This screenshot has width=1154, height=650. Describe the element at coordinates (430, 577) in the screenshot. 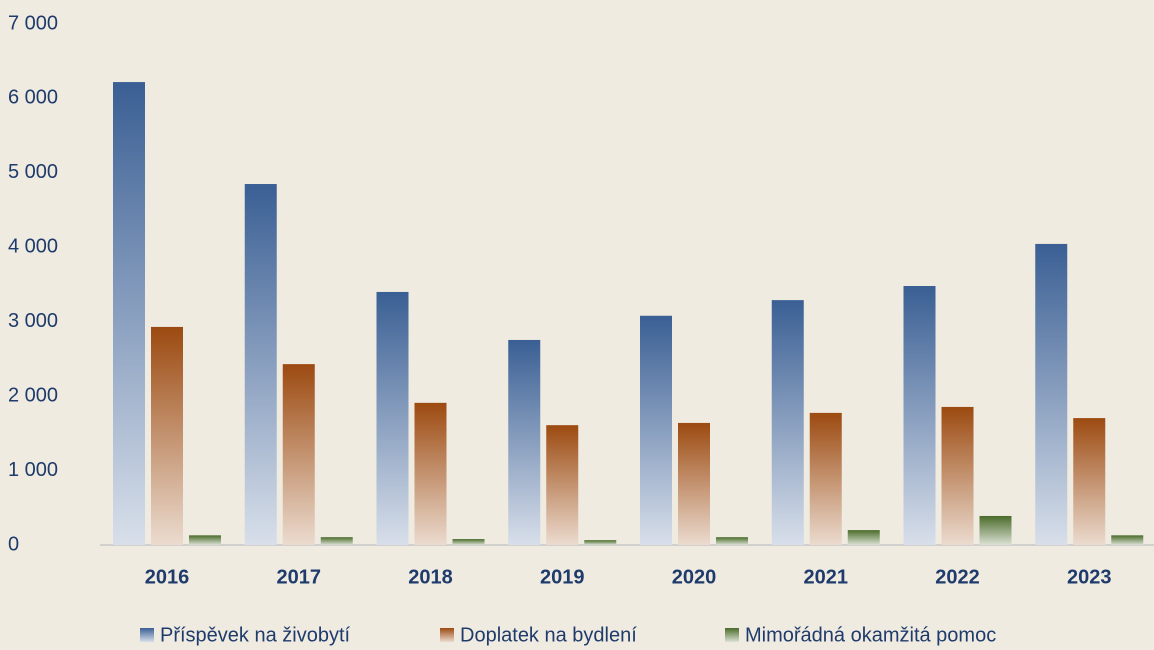

I see `x-tick-label: 2018` at that location.